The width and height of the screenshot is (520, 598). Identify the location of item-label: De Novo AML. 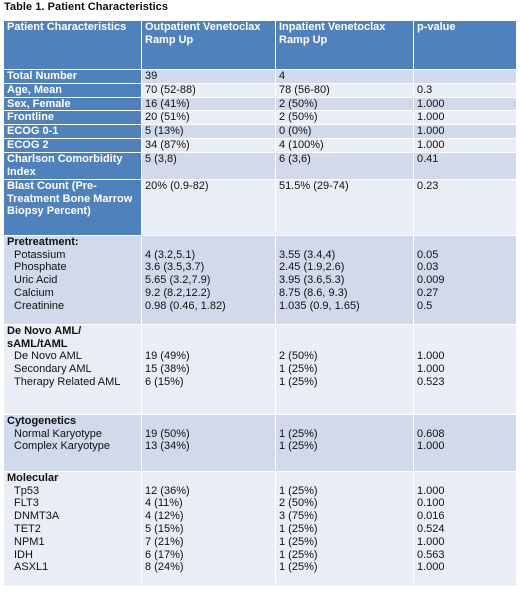
(48, 356).